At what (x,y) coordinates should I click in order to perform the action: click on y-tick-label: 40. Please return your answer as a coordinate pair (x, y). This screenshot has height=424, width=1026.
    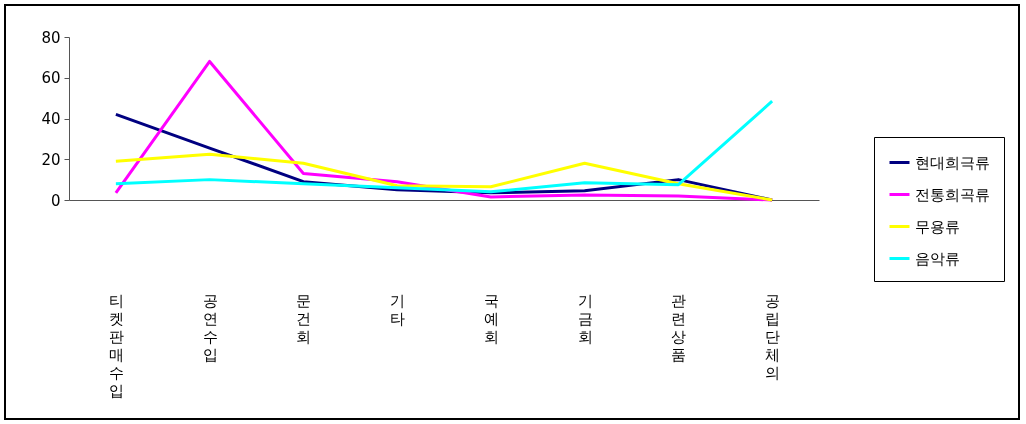
    Looking at the image, I should click on (51, 119).